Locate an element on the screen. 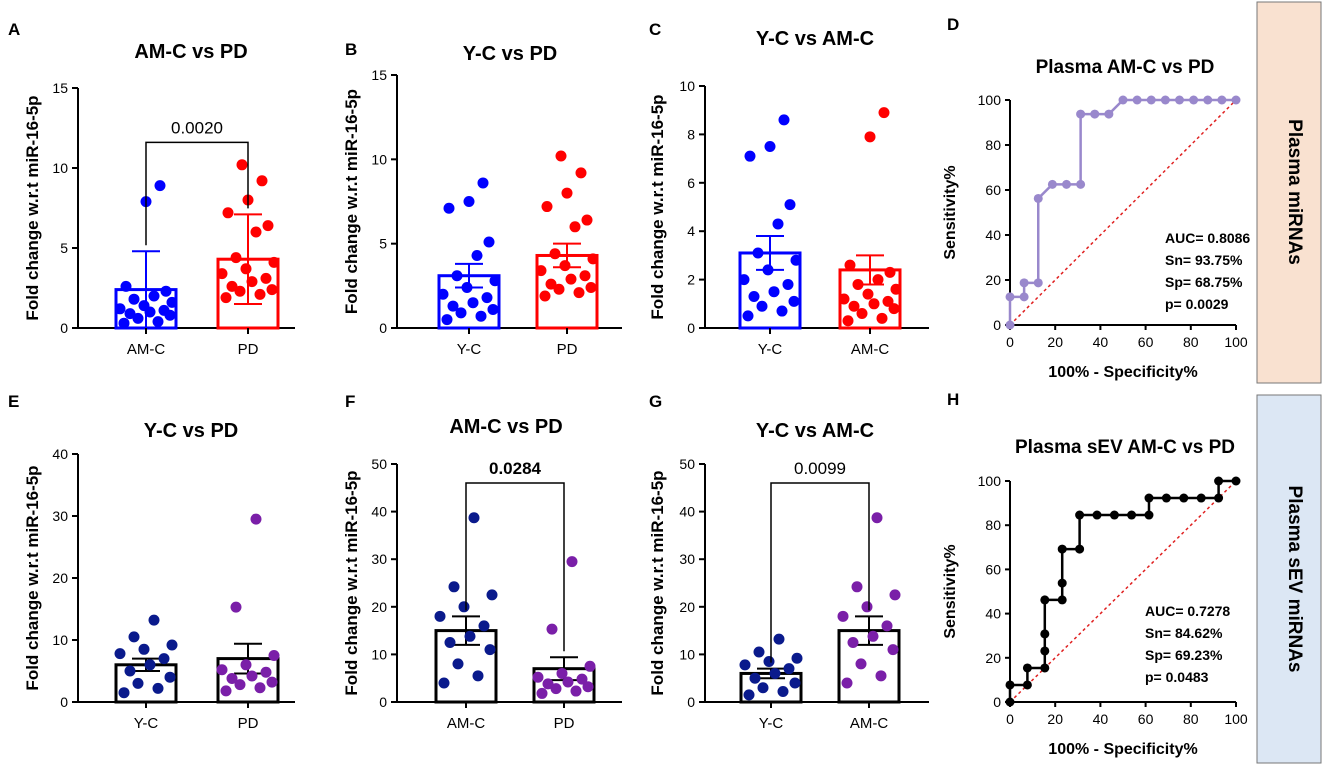 The image size is (1325, 766). stat-line: p= 0.0483 is located at coordinates (1177, 677).